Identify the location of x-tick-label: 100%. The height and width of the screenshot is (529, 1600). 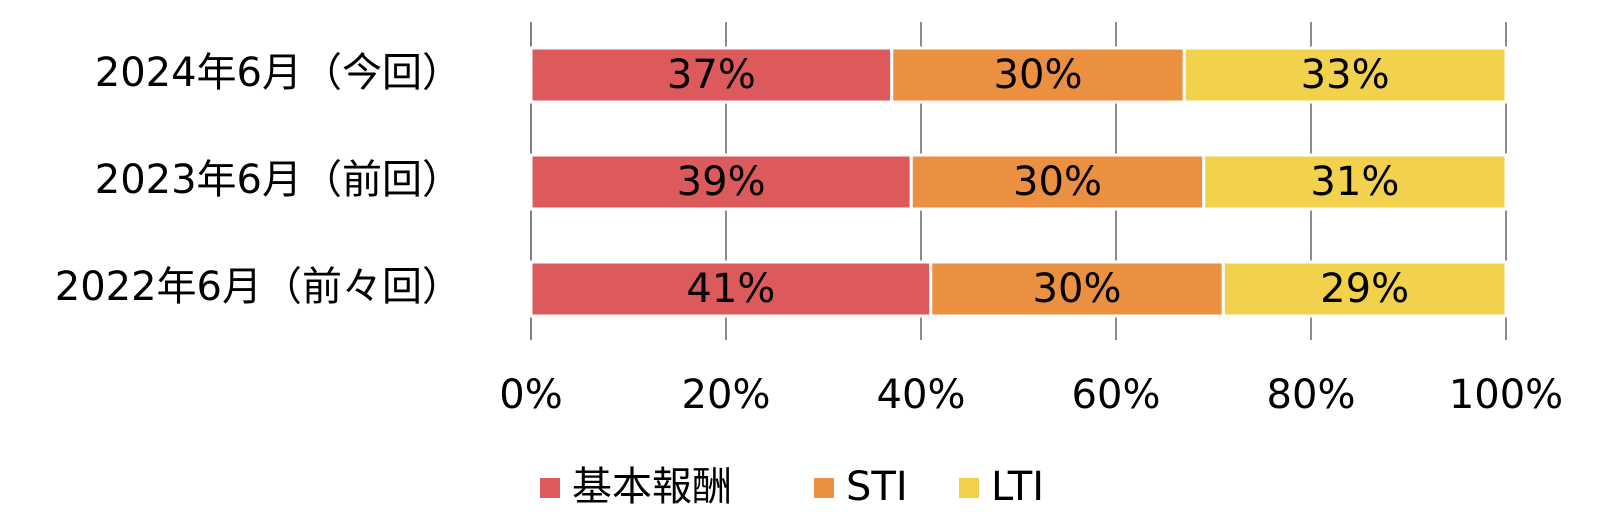
(1506, 395).